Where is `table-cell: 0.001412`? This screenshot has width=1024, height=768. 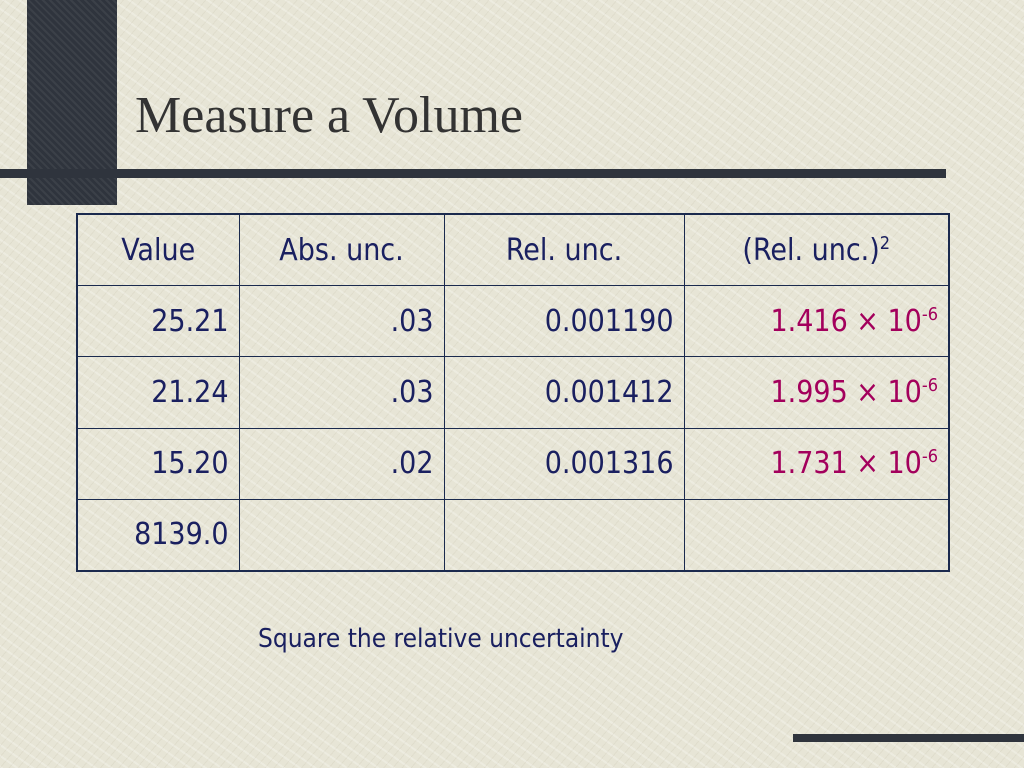
table-cell: 0.001412 is located at coordinates (564, 392).